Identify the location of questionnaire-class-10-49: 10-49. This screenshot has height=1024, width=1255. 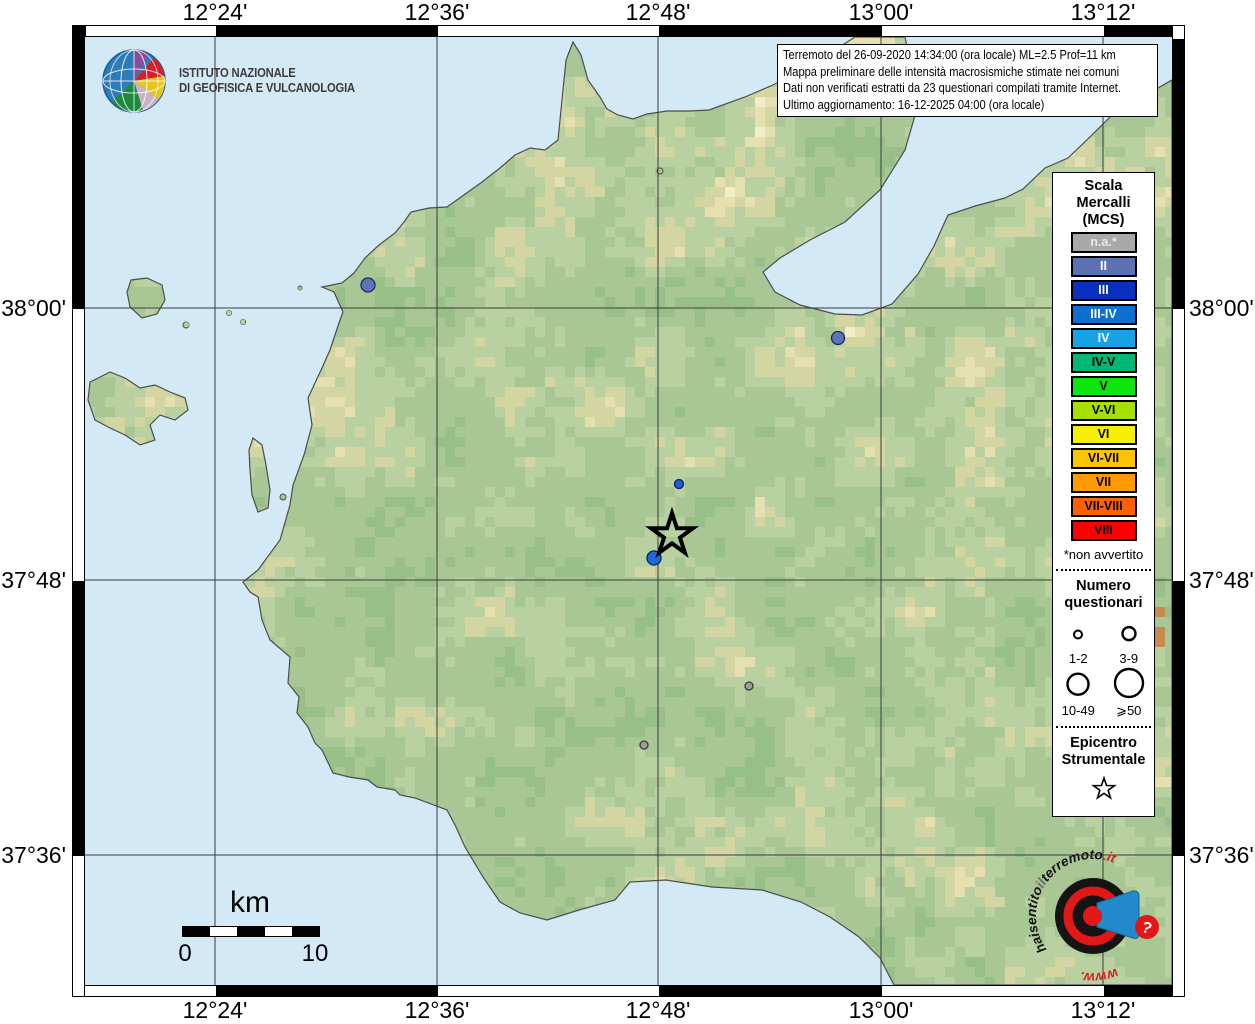
(1078, 692).